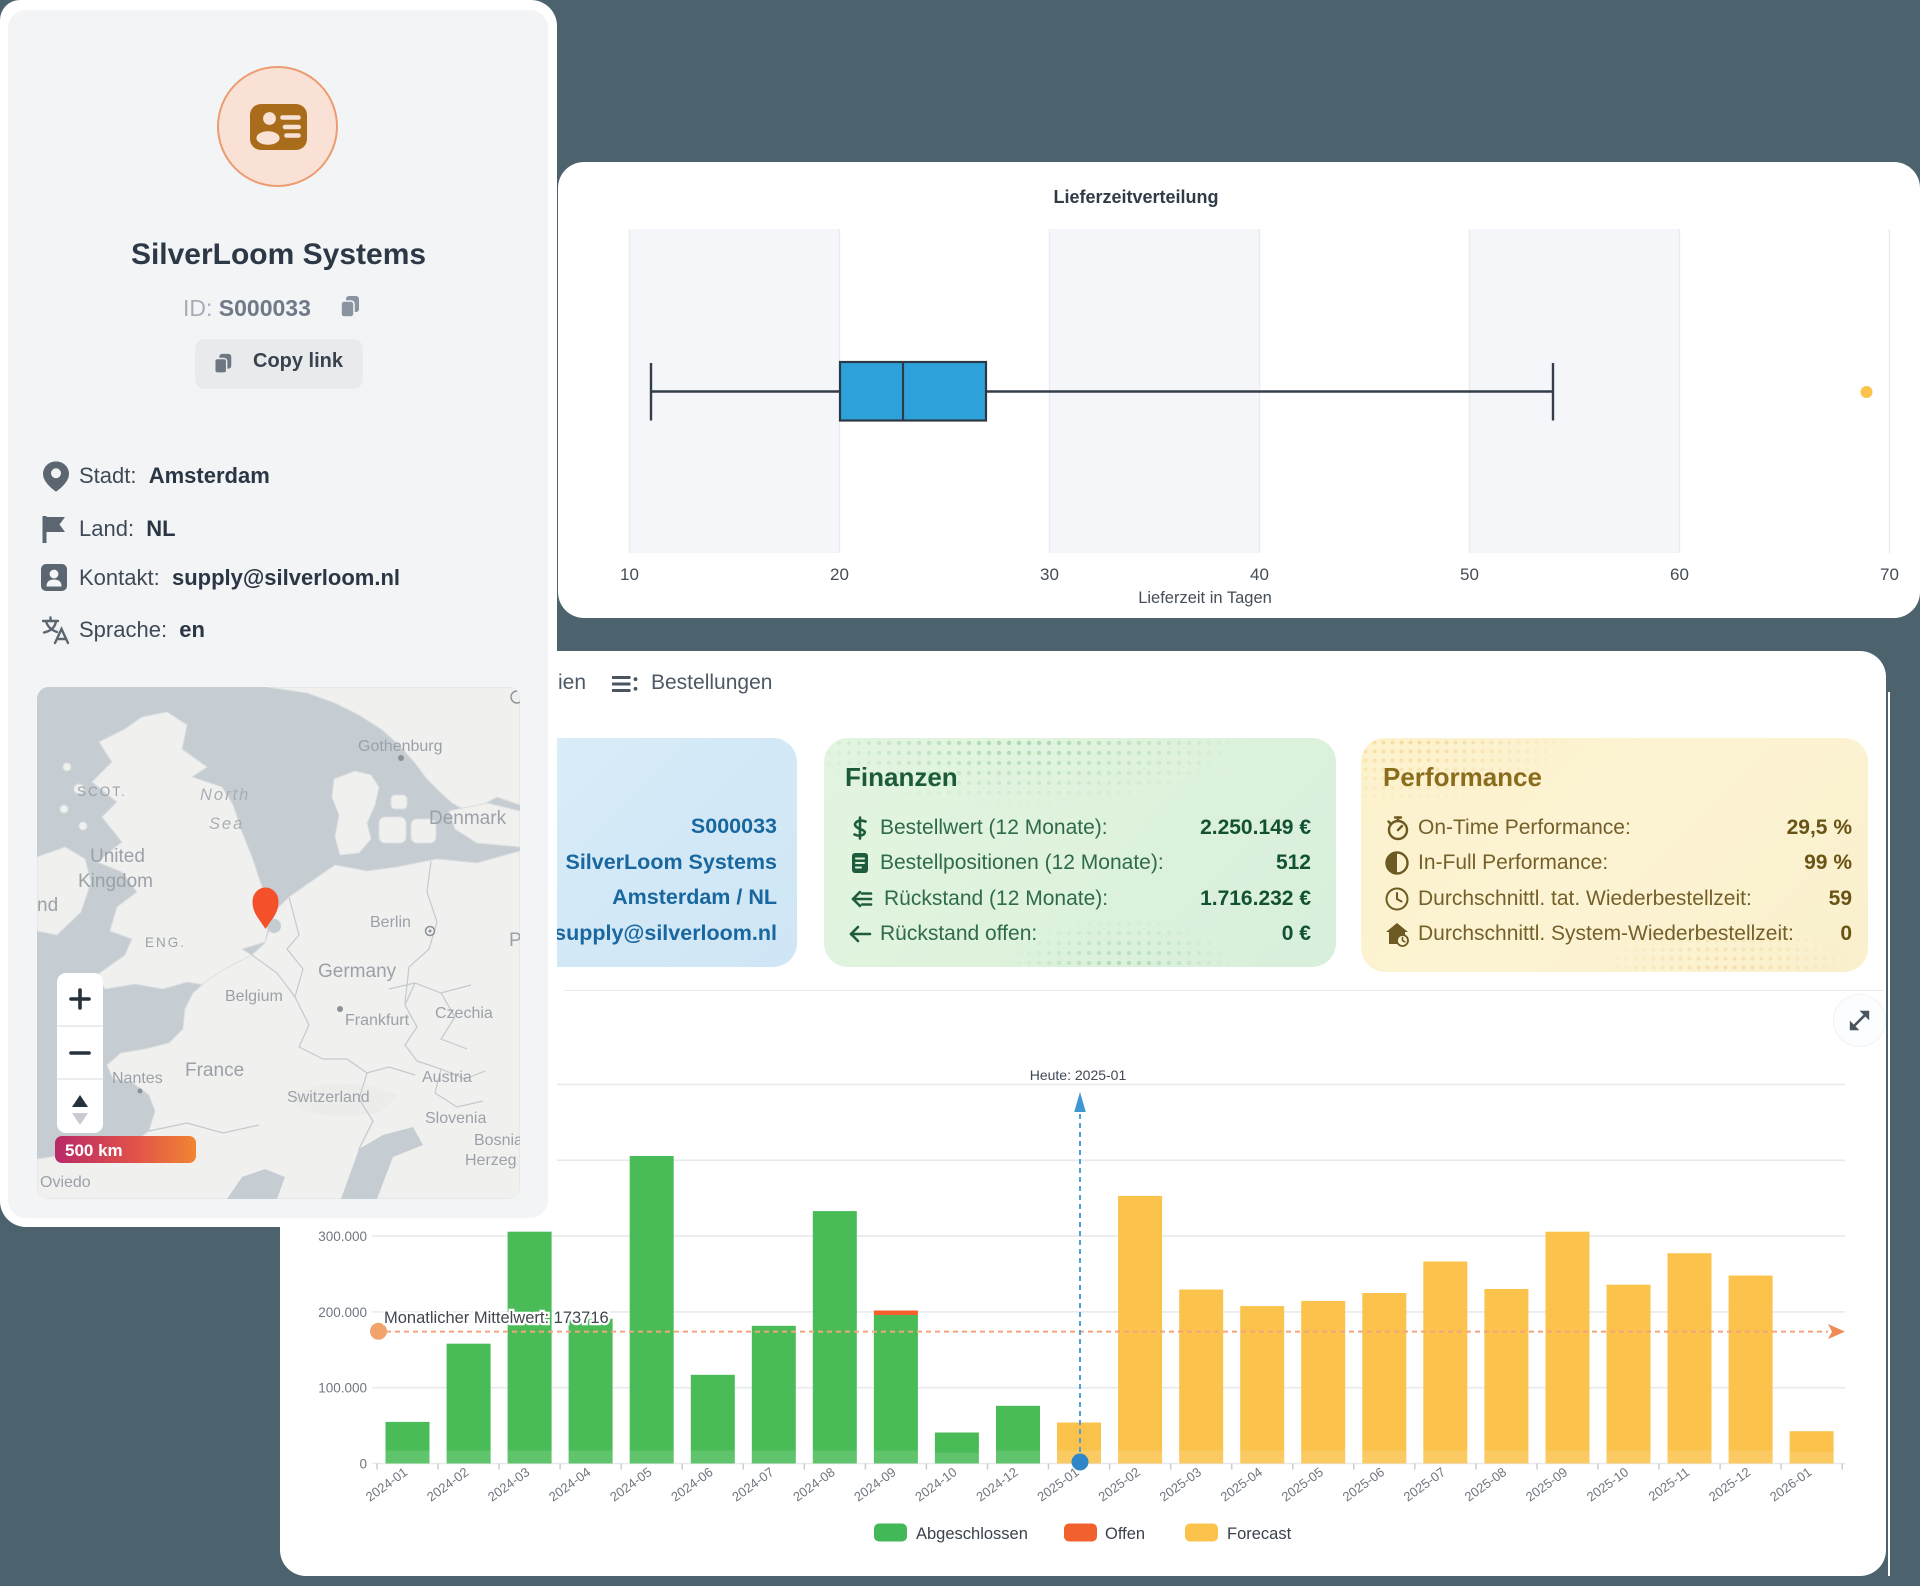 The height and width of the screenshot is (1586, 1920). I want to click on svg-text: 2025-07, so click(1424, 1484).